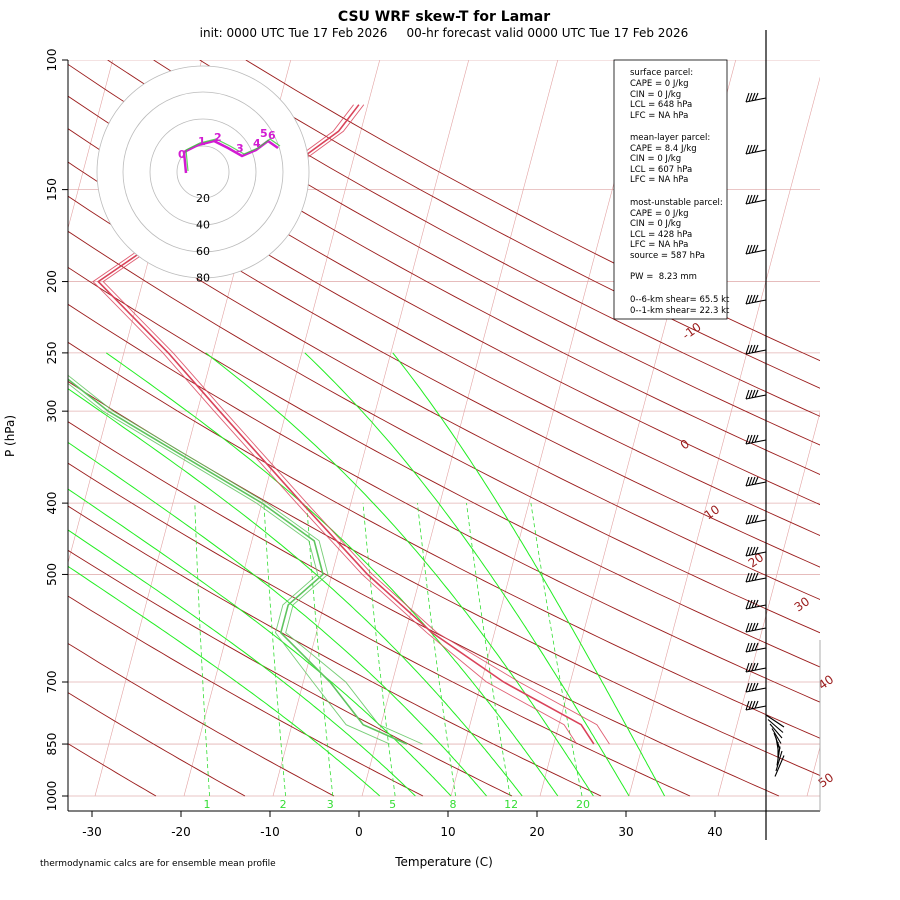 This screenshot has width=900, height=900. I want to click on surface-lfc: LFC = NA hPa, so click(659, 116).